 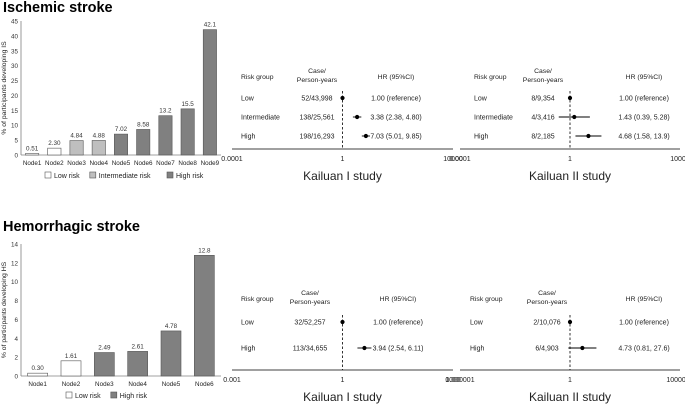 What do you see at coordinates (4, 309) in the screenshot?
I see `y-axis-label: % of participants developing HS` at bounding box center [4, 309].